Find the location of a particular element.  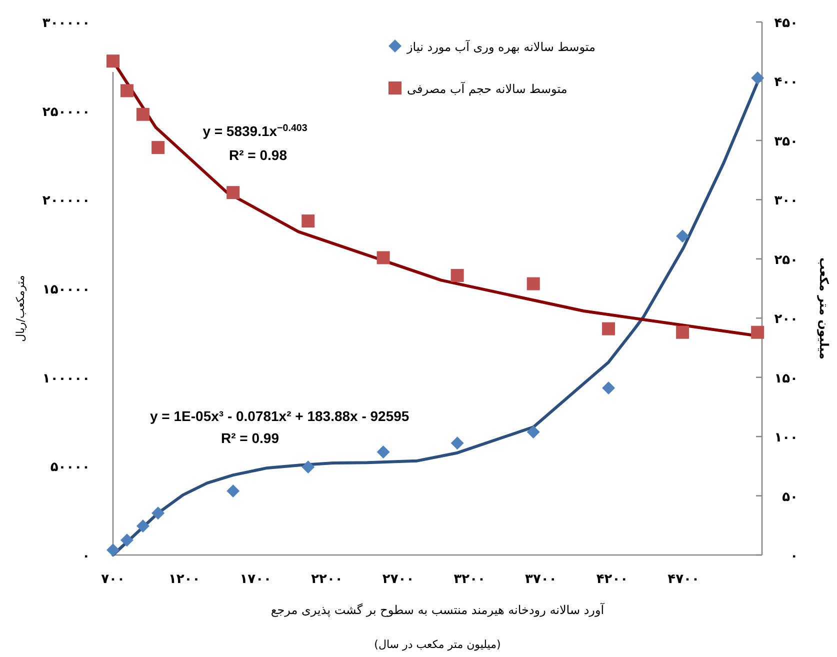

y2-tick-label: ۲۰۰ is located at coordinates (786, 320).